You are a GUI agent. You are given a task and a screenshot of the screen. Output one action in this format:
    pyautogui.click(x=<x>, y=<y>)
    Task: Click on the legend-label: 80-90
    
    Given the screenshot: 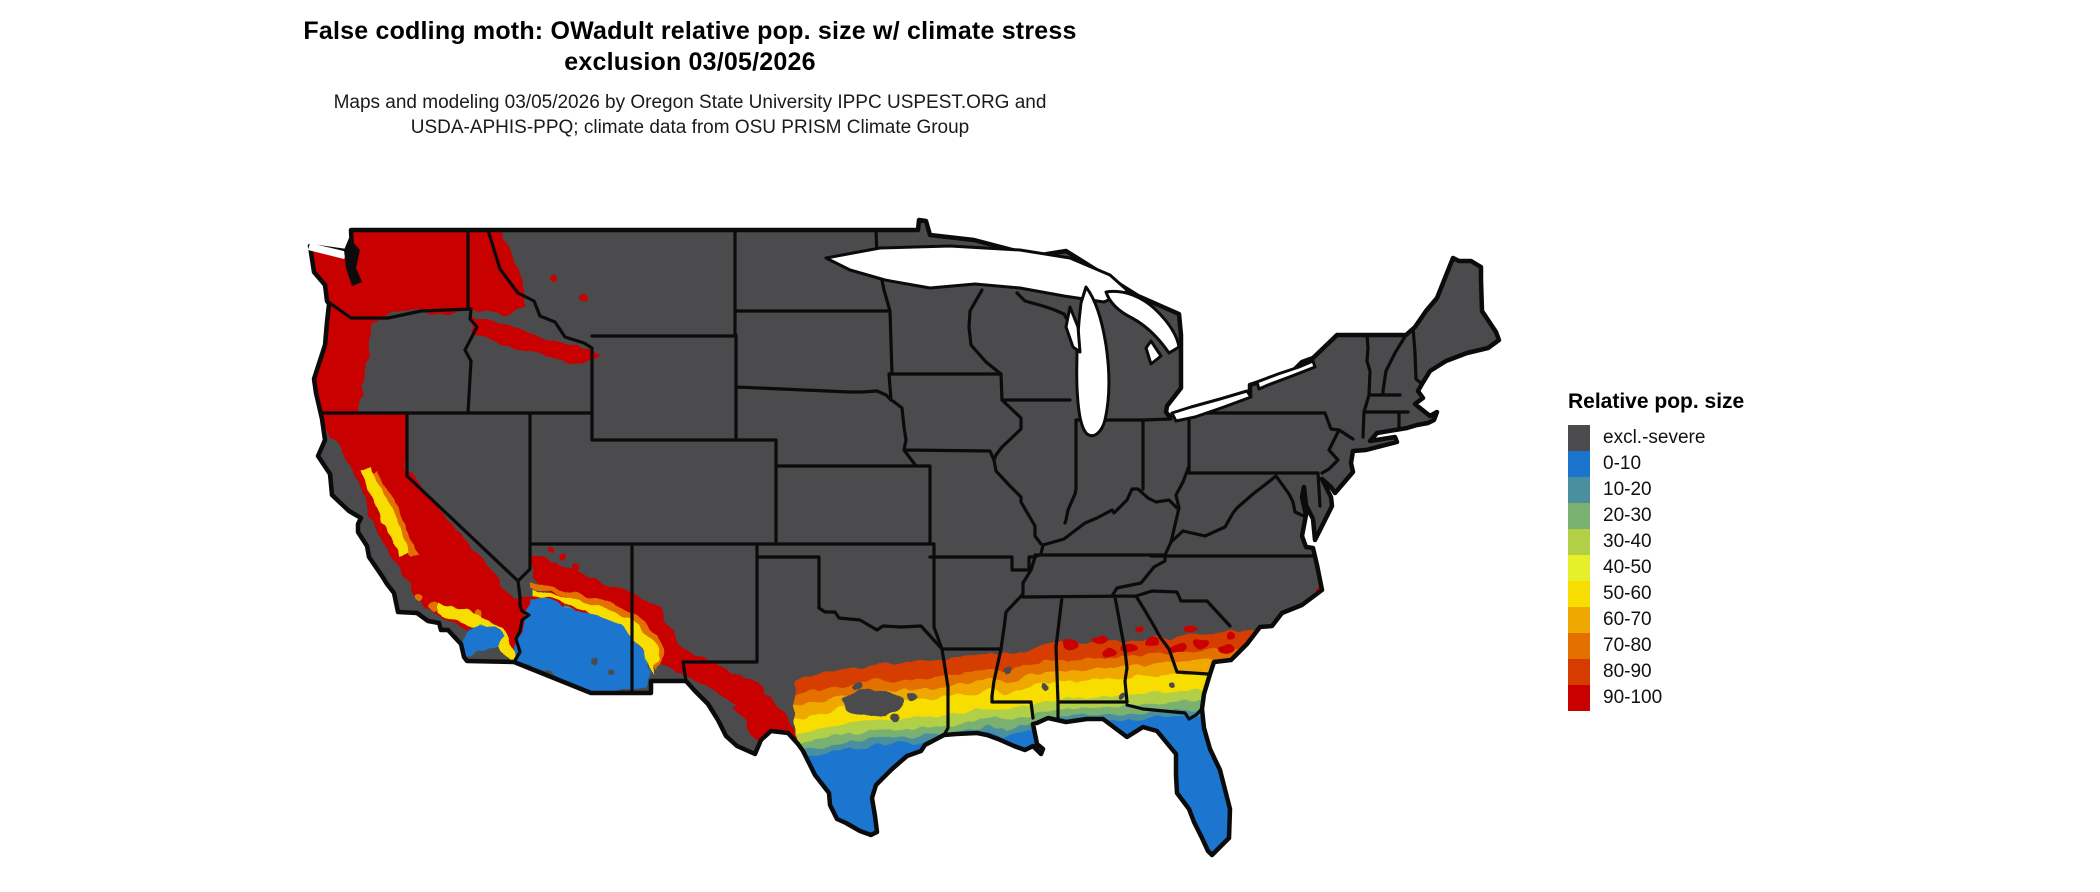 What is the action you would take?
    pyautogui.click(x=1627, y=671)
    